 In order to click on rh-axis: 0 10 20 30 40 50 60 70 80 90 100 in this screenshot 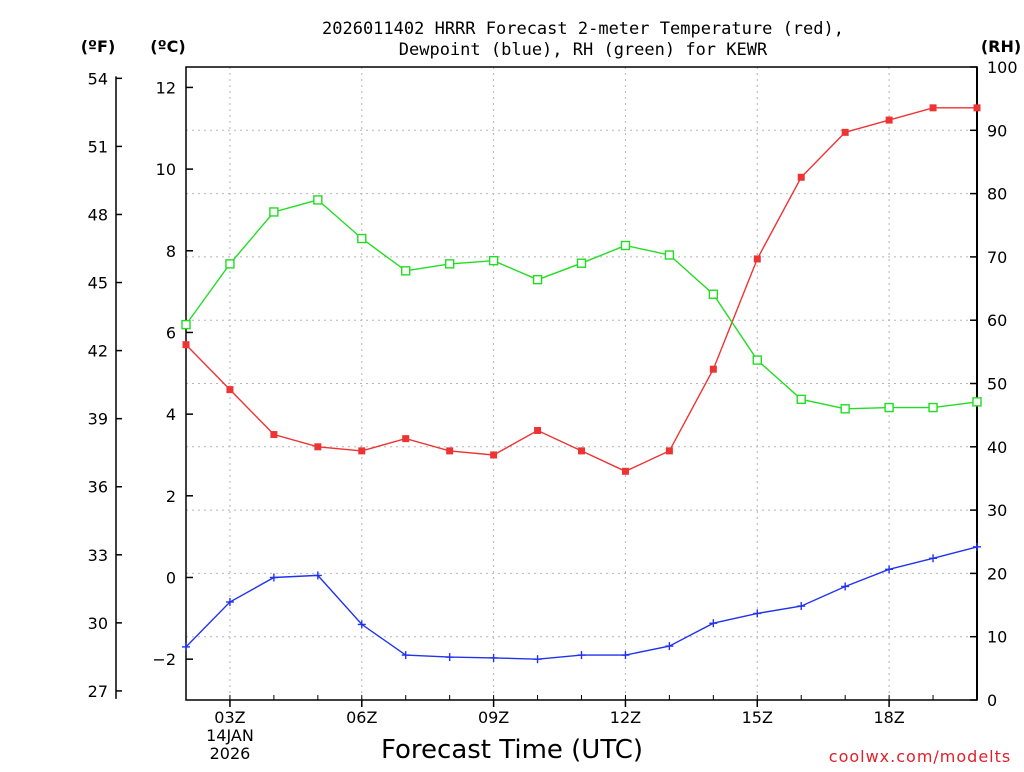, I will do `click(994, 384)`.